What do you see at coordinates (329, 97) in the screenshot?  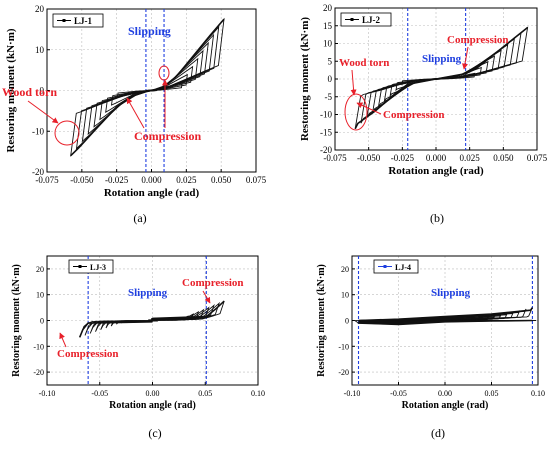 I see `y-tick-label: -5` at bounding box center [329, 97].